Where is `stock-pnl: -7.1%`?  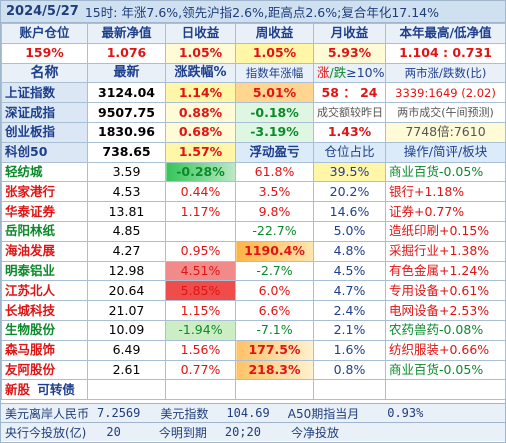
stock-pnl: -7.1% is located at coordinates (274, 330).